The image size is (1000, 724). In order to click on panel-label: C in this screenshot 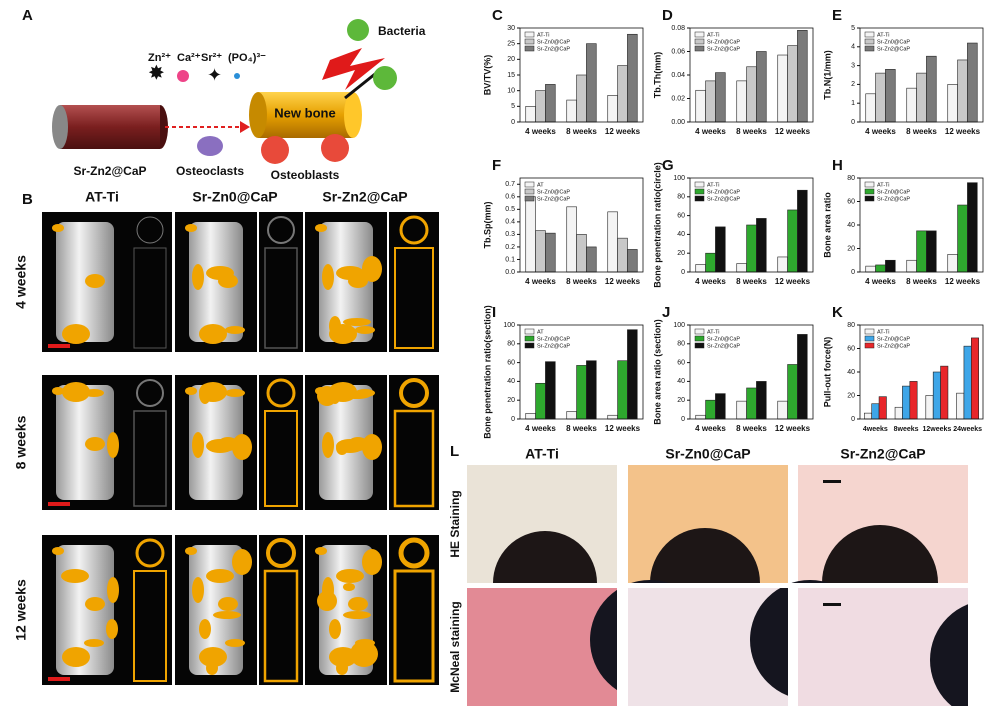, I will do `click(497, 15)`.